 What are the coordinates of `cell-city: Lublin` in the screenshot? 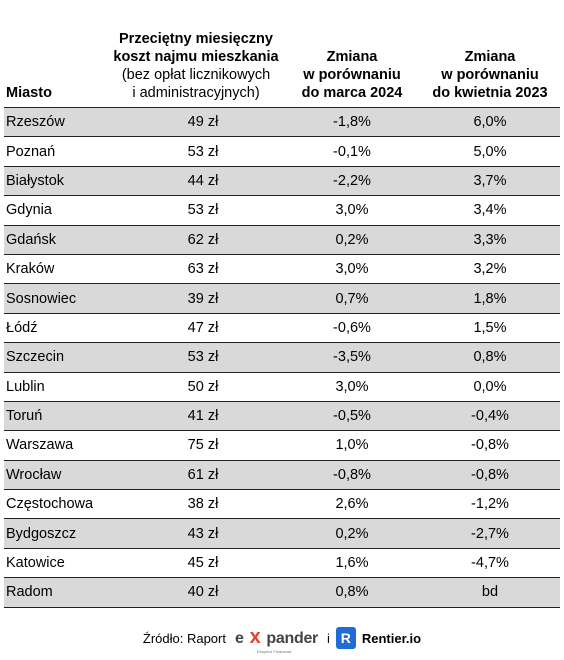 It's located at (56, 387).